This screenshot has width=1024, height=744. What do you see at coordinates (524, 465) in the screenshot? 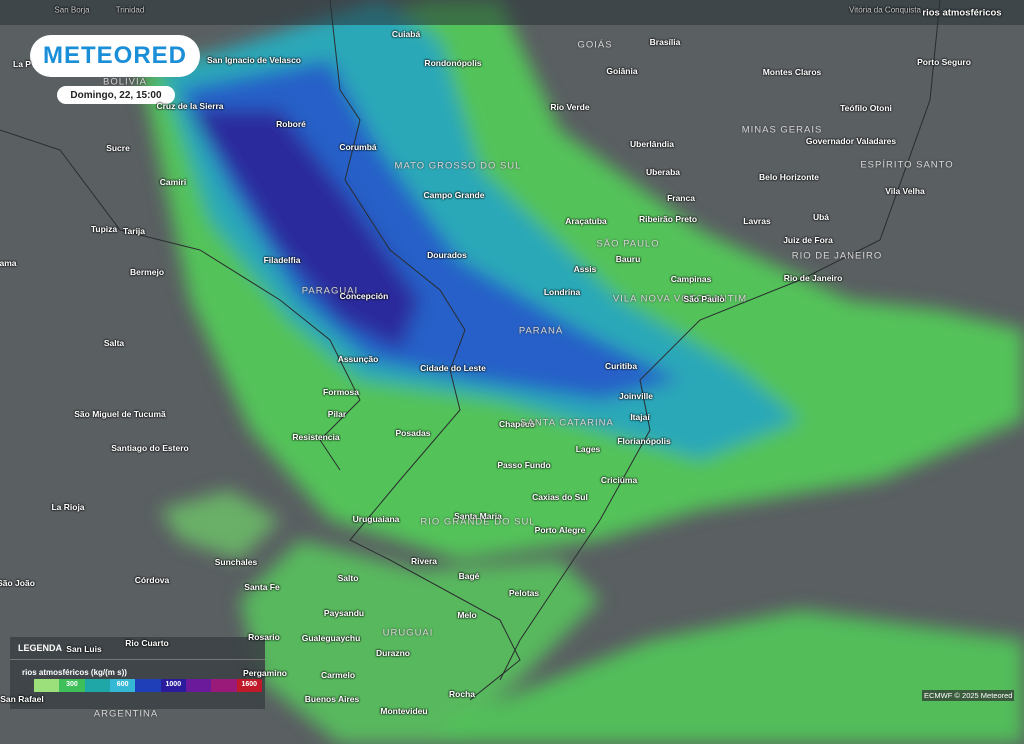
I see `city-label: Passo Fundo` at bounding box center [524, 465].